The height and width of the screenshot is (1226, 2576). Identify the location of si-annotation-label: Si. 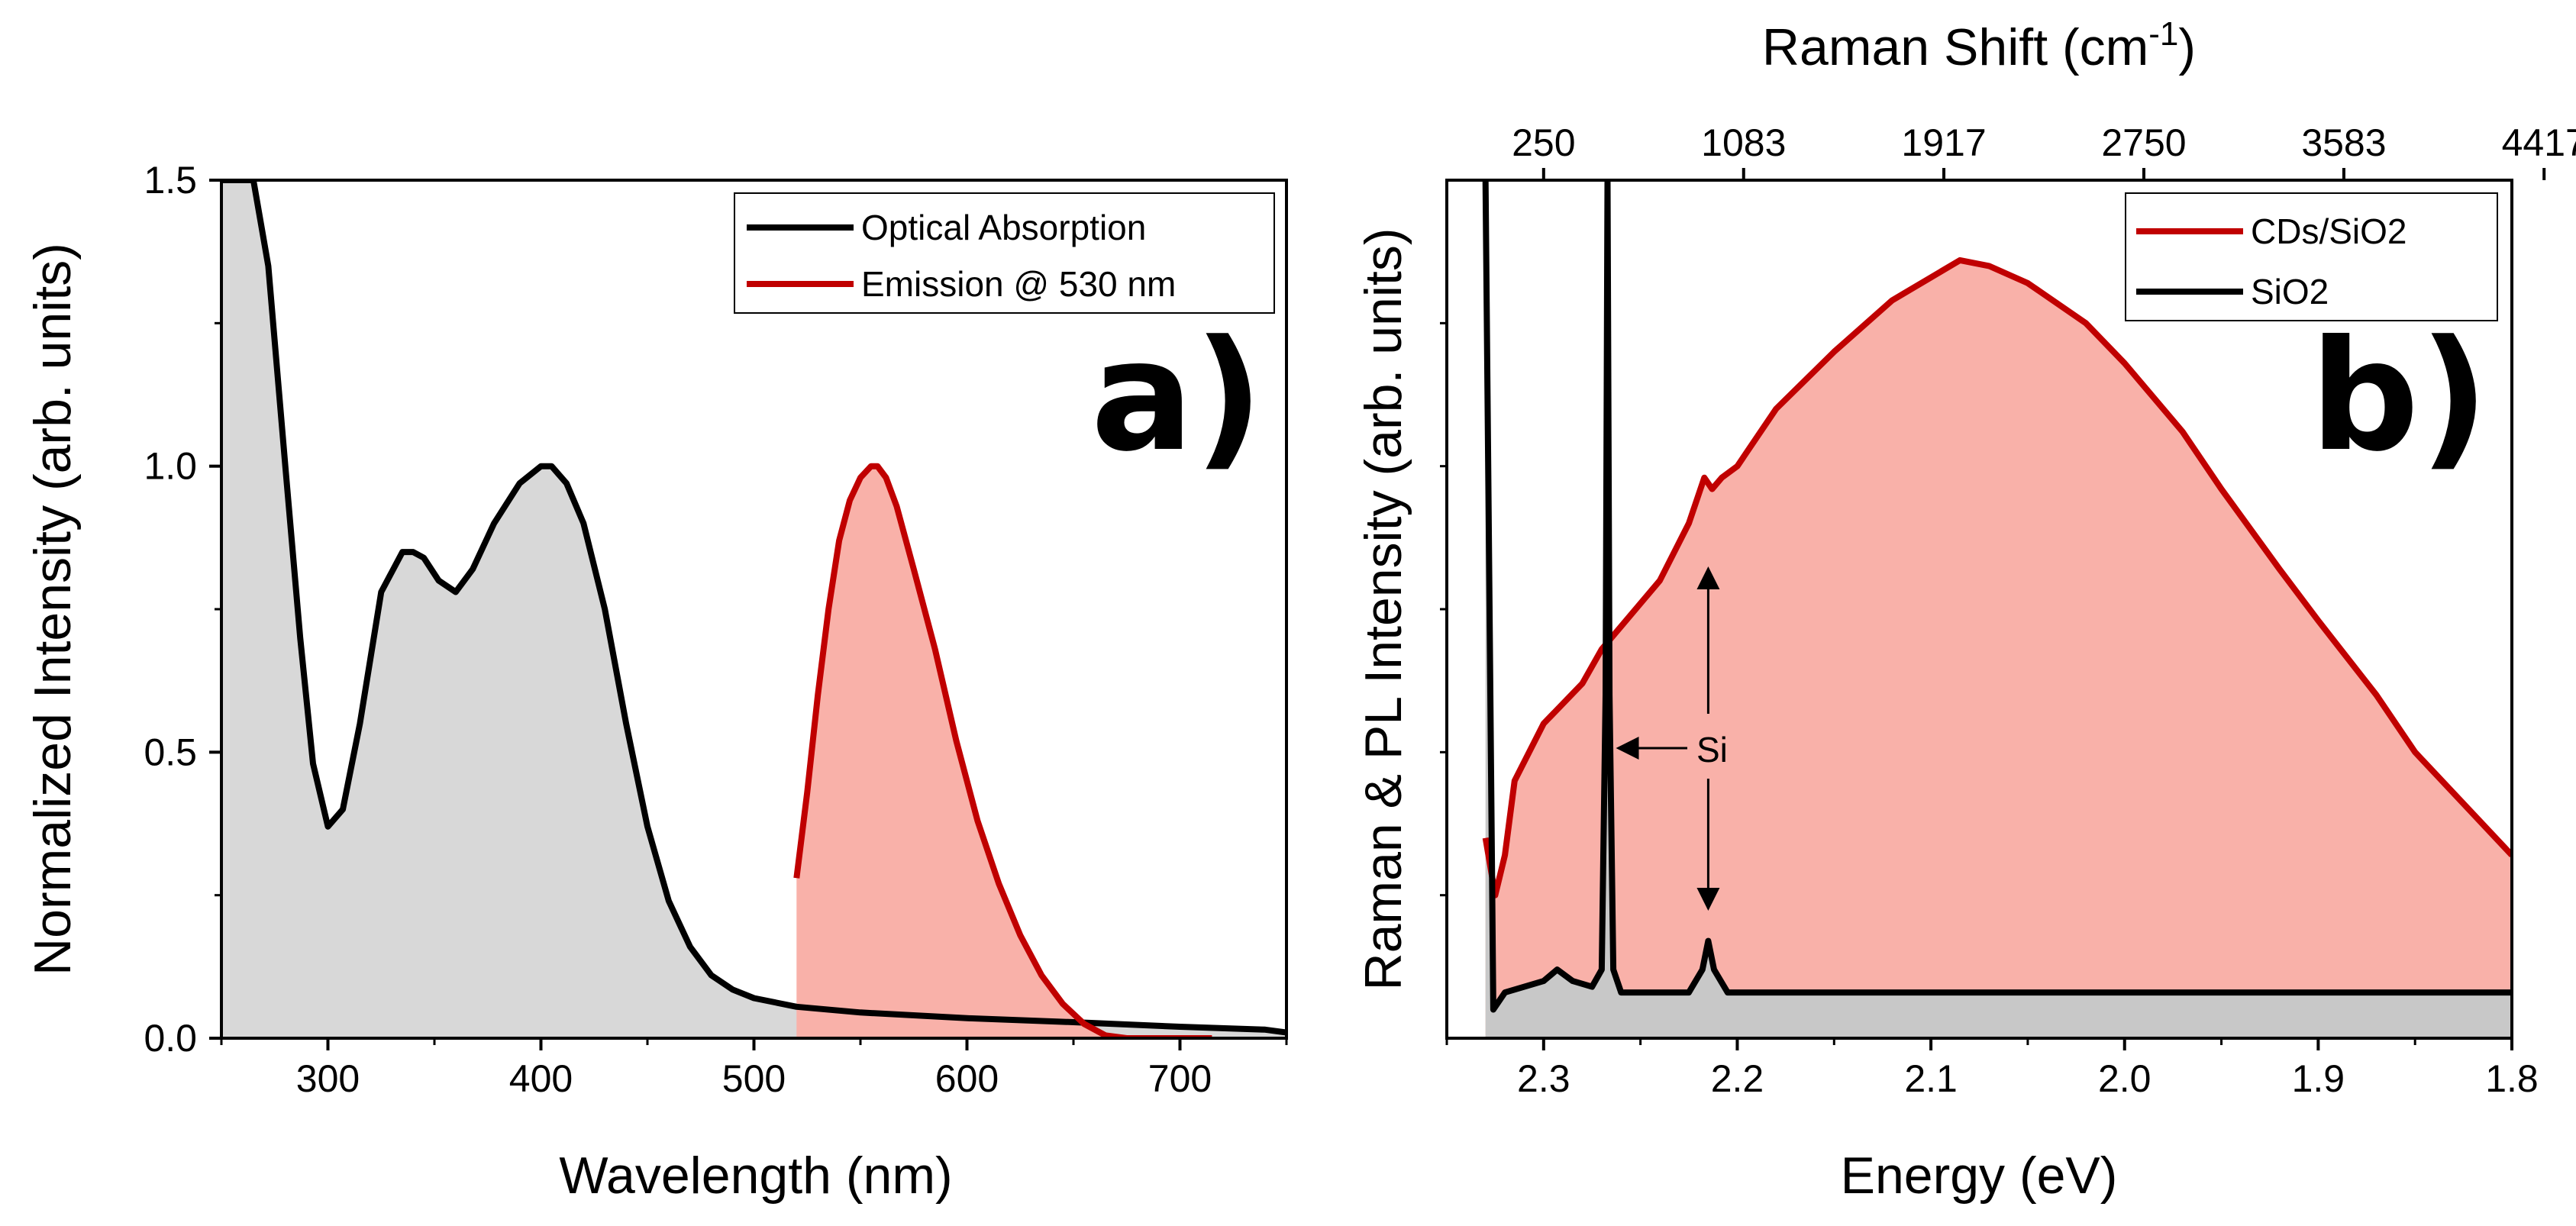
(1712, 749).